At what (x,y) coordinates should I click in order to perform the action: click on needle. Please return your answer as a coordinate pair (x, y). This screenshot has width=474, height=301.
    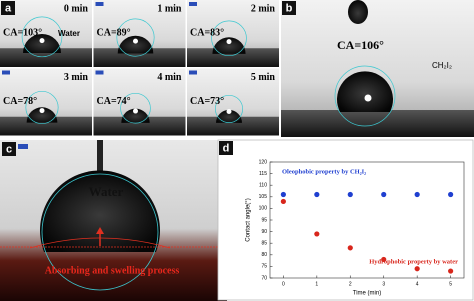
    Looking at the image, I should click on (100, 156).